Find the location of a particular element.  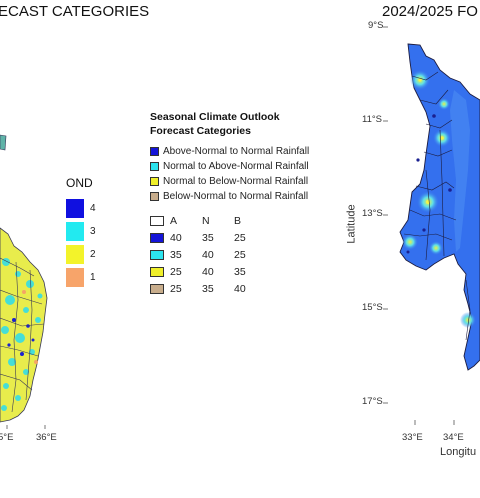

category-row: Normal to Below-Normal Rainfall is located at coordinates (234, 181).